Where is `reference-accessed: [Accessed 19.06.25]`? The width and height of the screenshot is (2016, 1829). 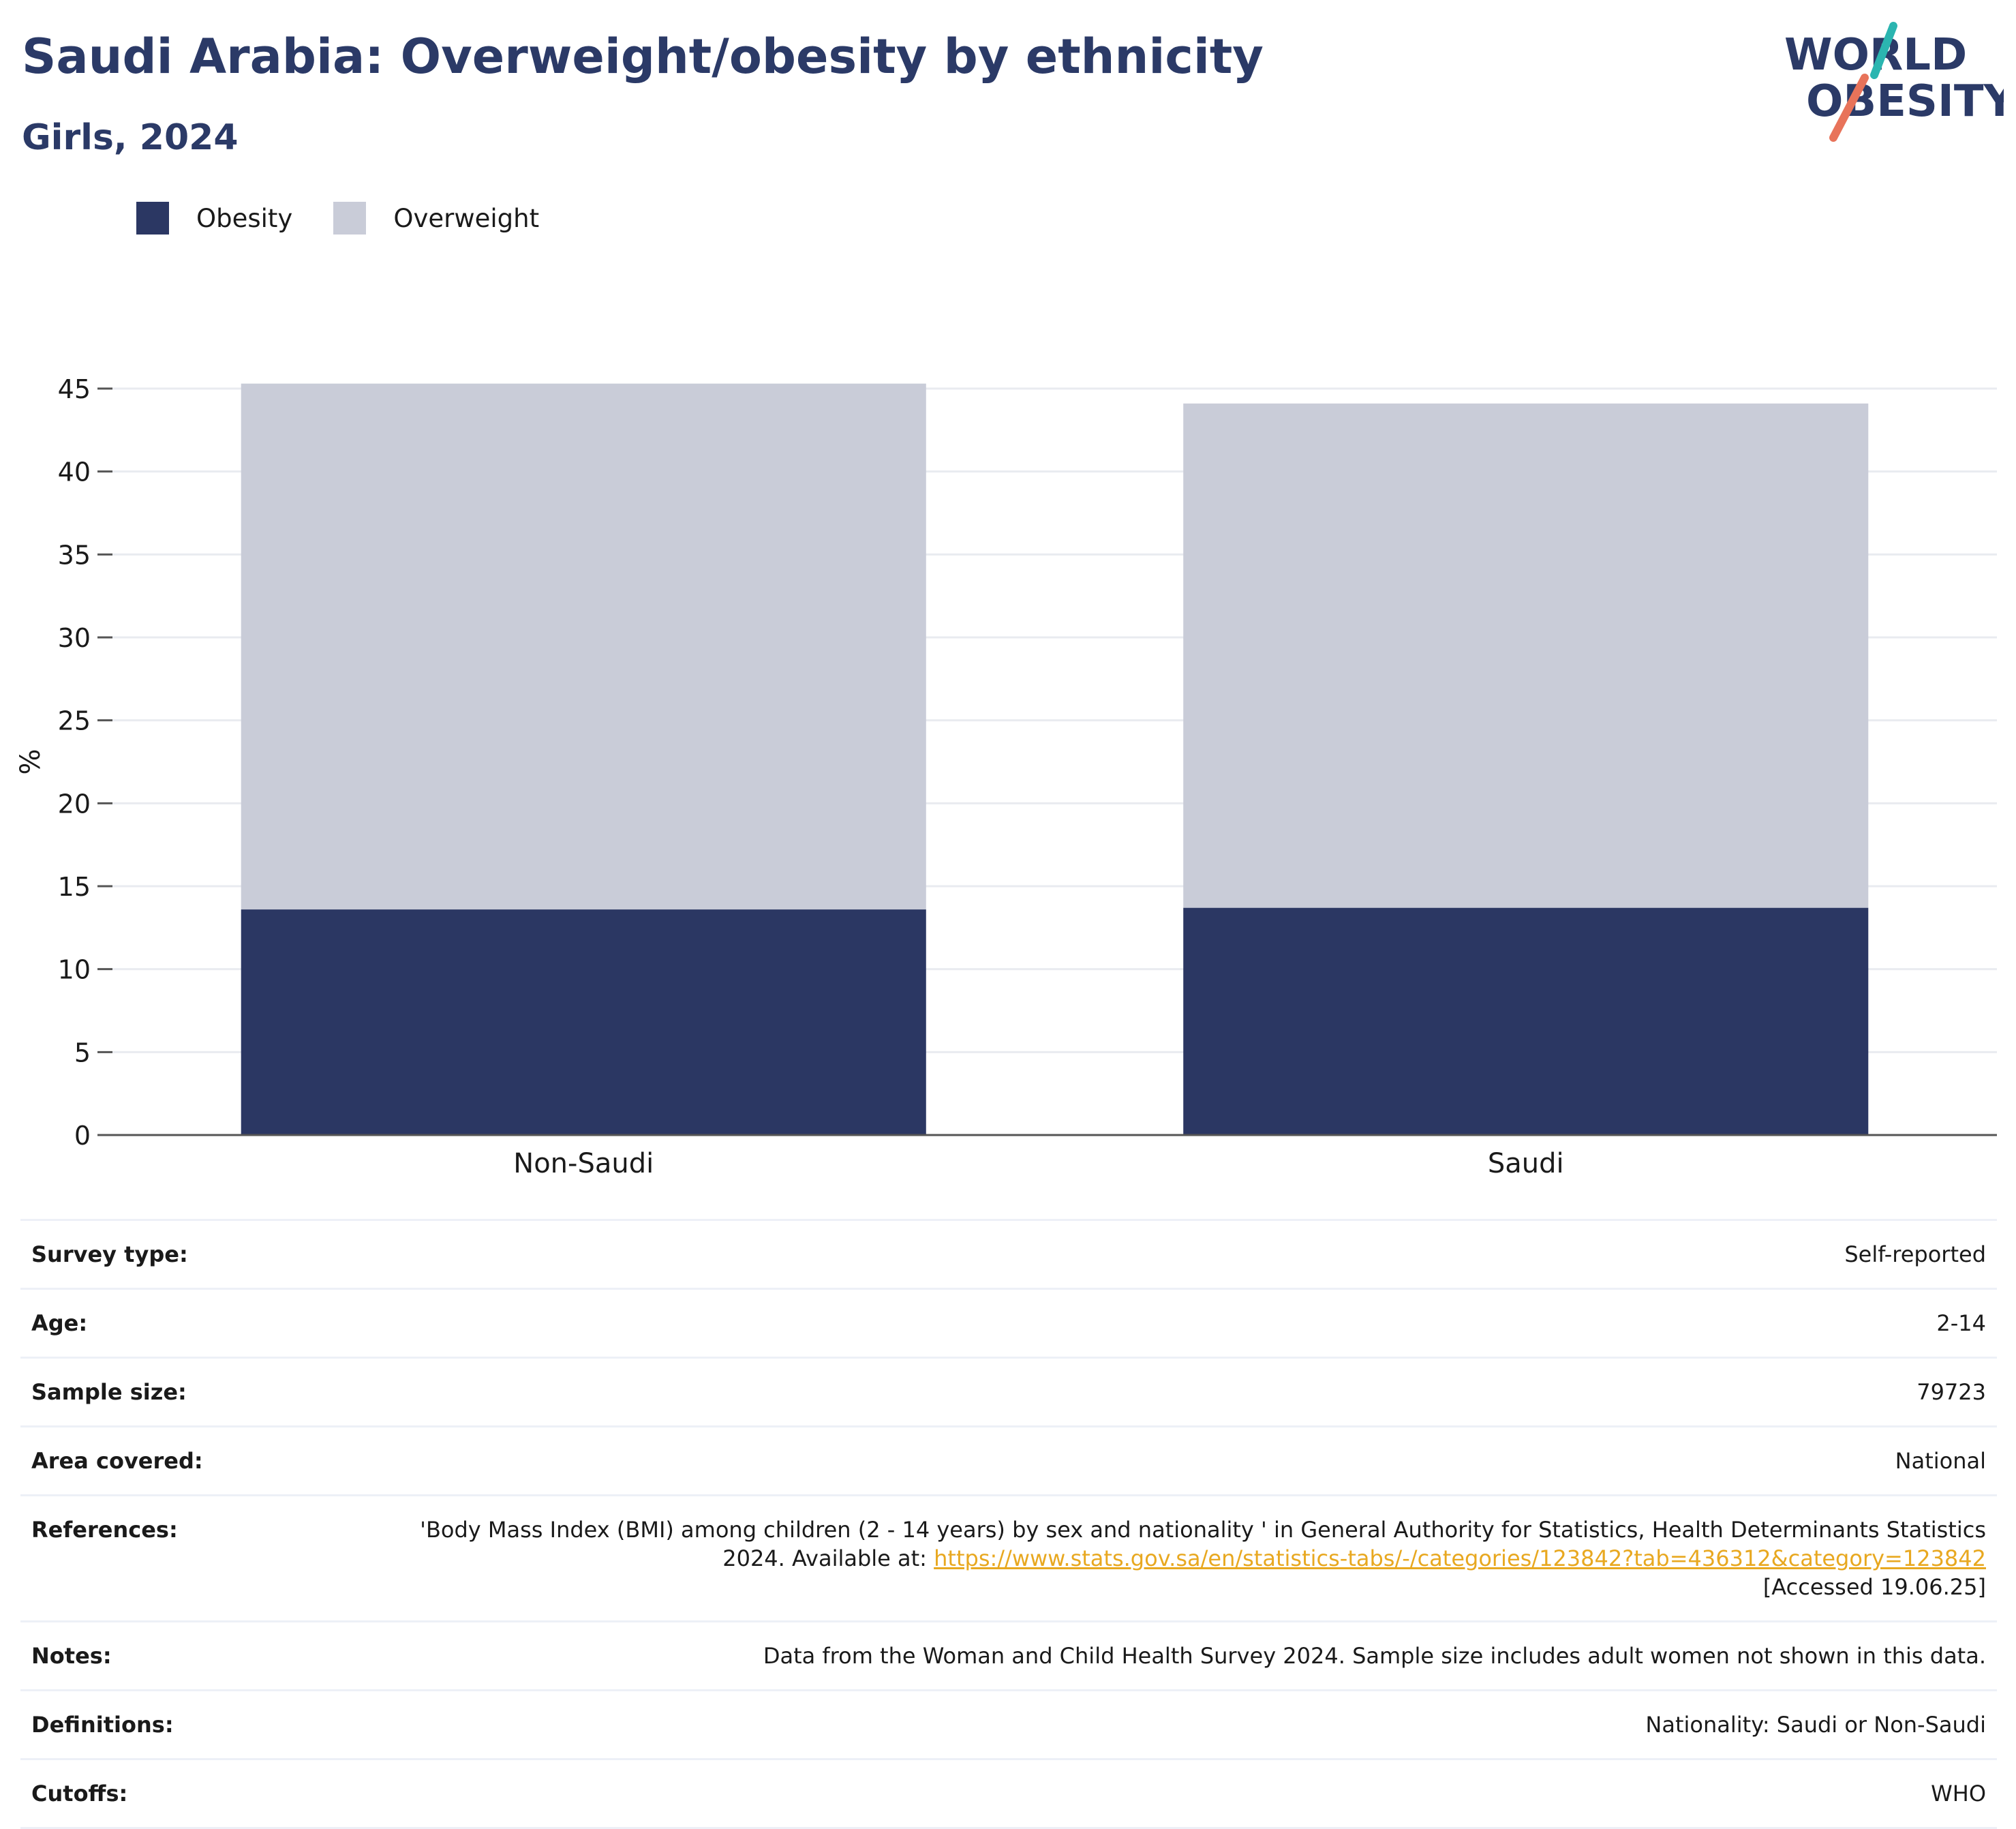
reference-accessed: [Accessed 19.06.25] is located at coordinates (1874, 1587).